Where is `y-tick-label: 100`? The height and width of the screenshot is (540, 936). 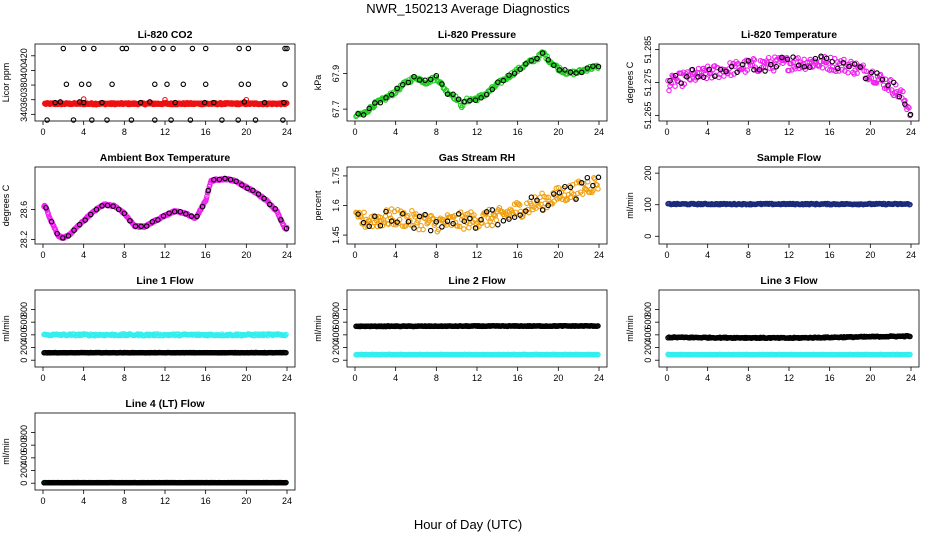 y-tick-label: 100 is located at coordinates (648, 204).